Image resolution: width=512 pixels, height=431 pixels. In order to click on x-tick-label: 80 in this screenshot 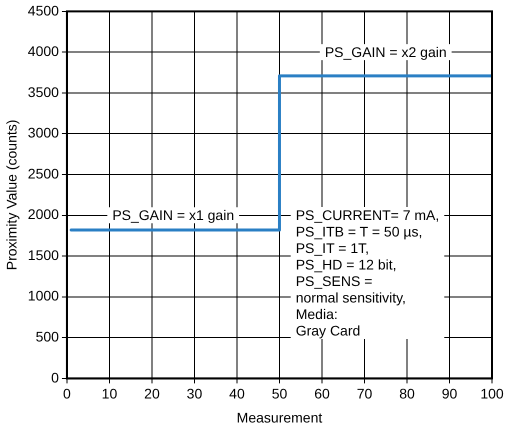, I will do `click(407, 394)`.